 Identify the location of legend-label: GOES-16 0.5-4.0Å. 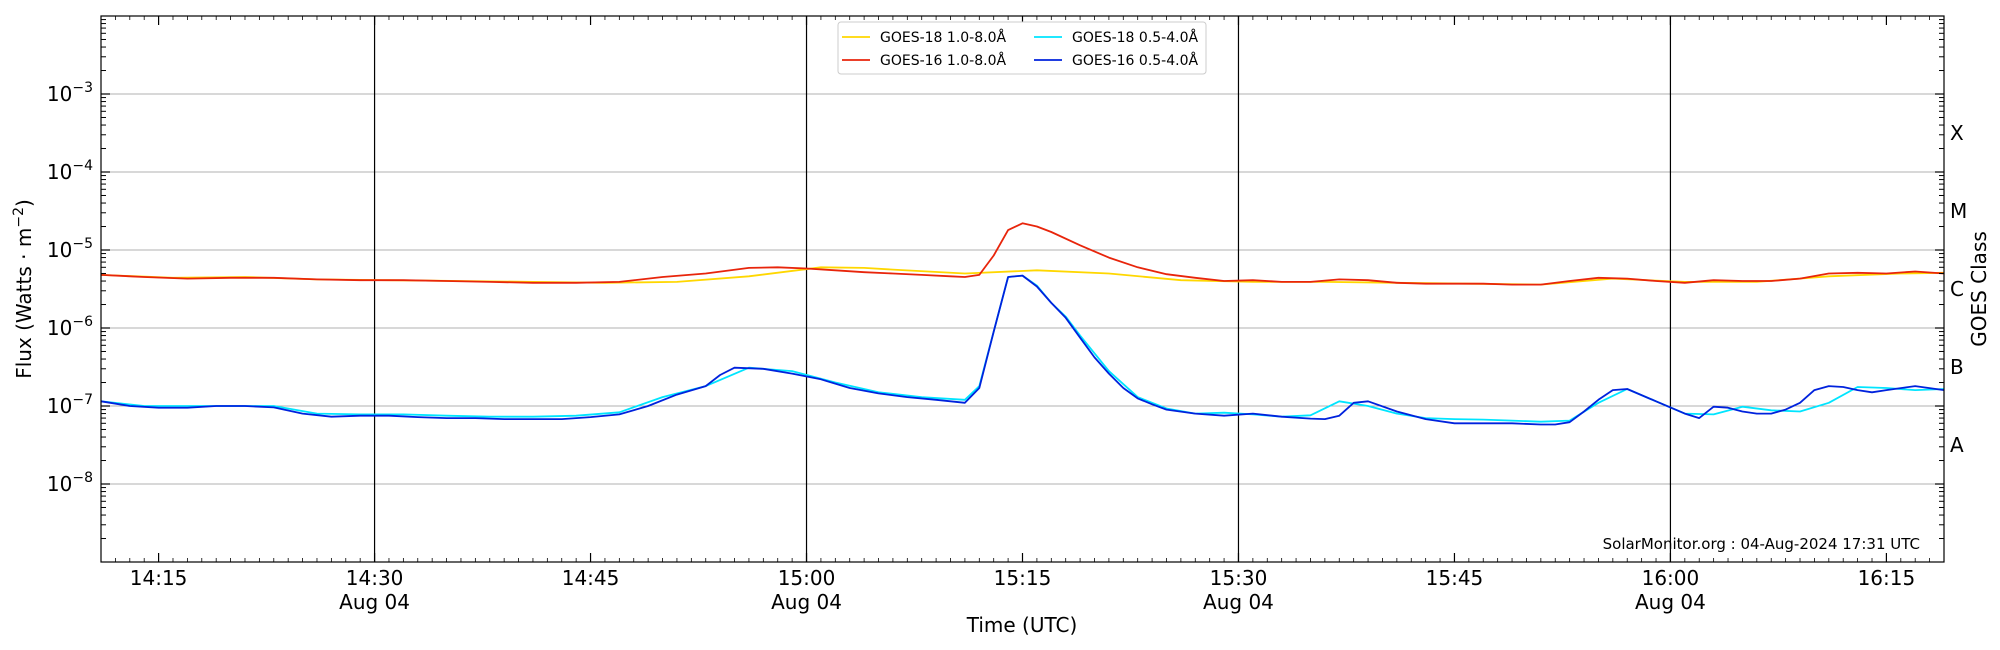
(1135, 60).